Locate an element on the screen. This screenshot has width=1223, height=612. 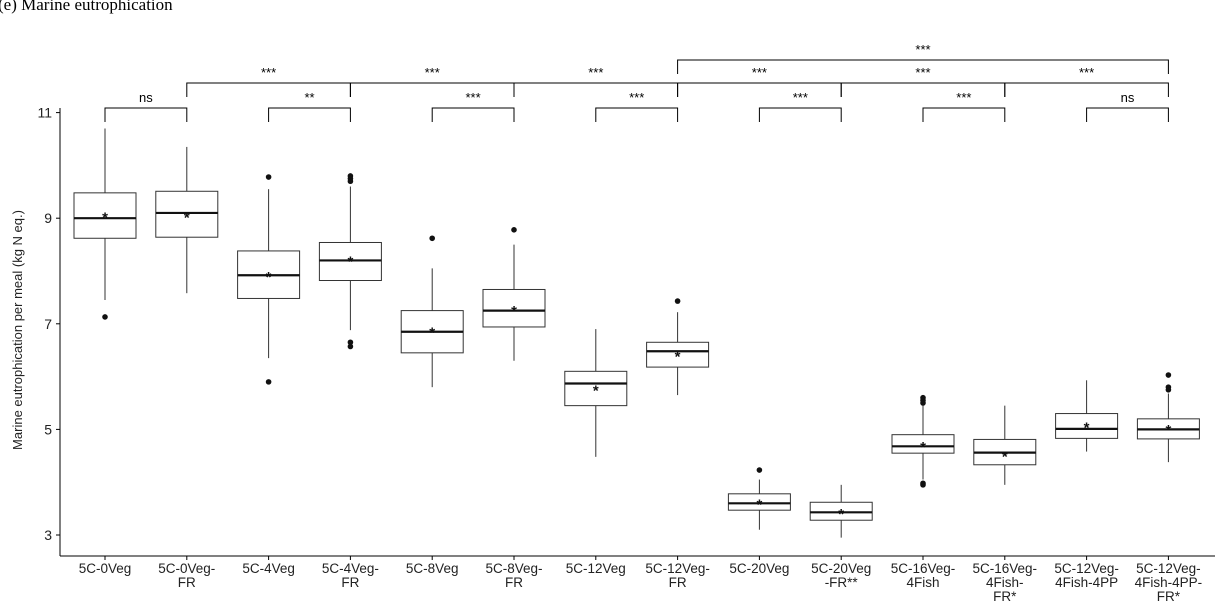
x-tick-label: 5C-4Veg-FR is located at coordinates (350, 575).